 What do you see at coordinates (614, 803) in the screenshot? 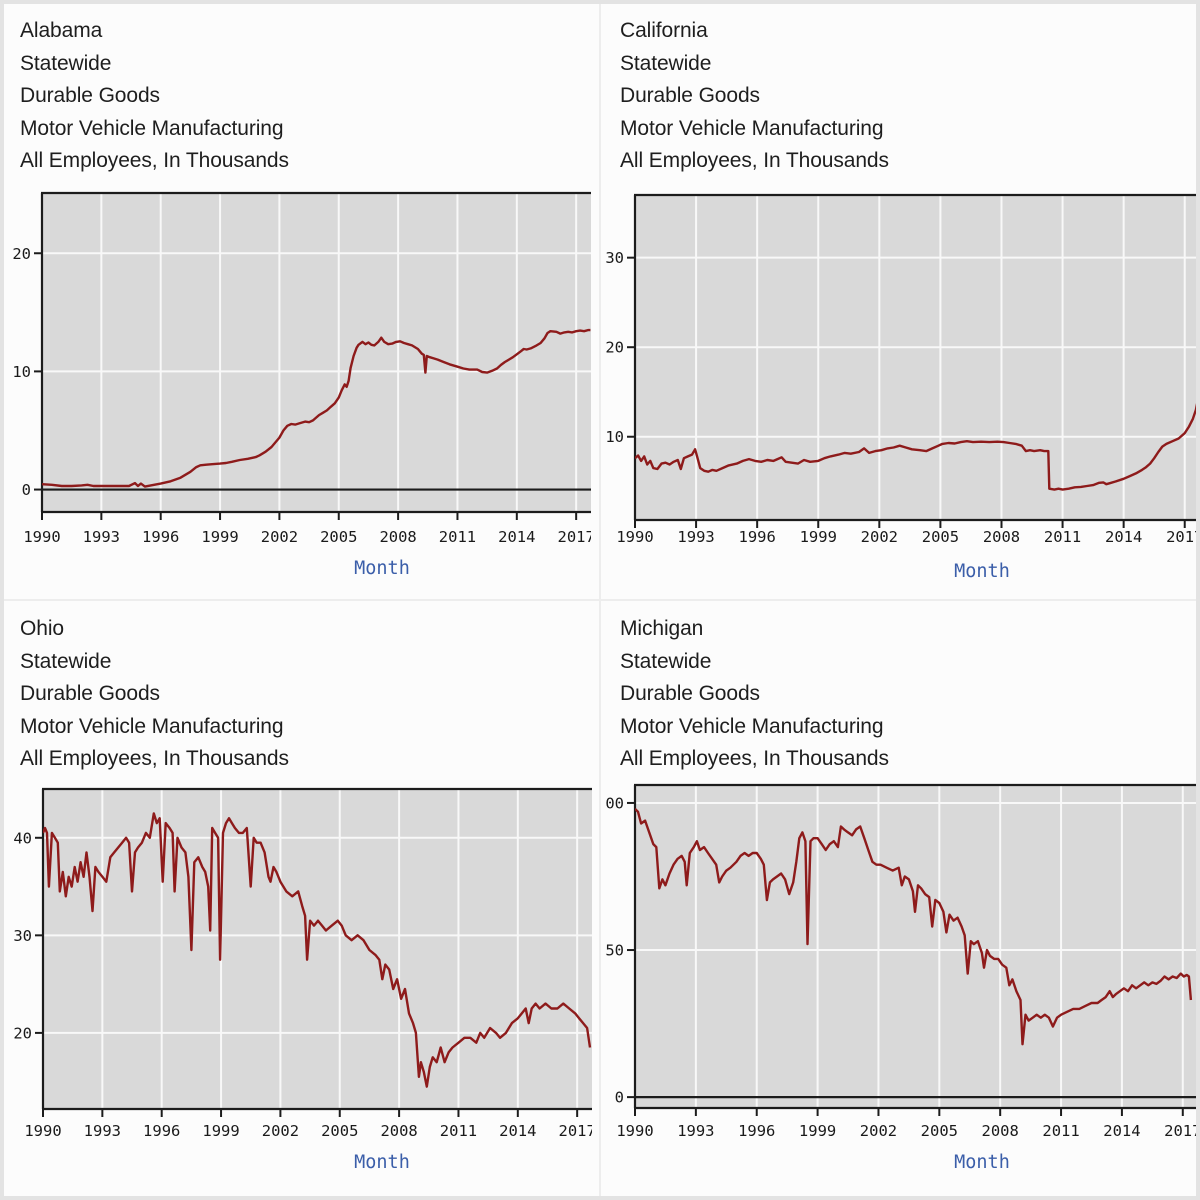
I see `y-tick-label: 00` at bounding box center [614, 803].